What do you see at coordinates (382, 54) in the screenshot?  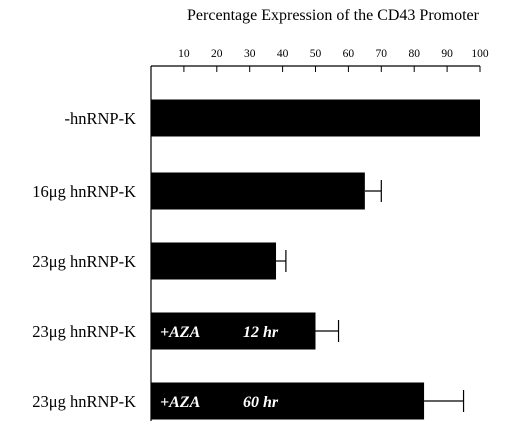 I see `x-tick-label: 70` at bounding box center [382, 54].